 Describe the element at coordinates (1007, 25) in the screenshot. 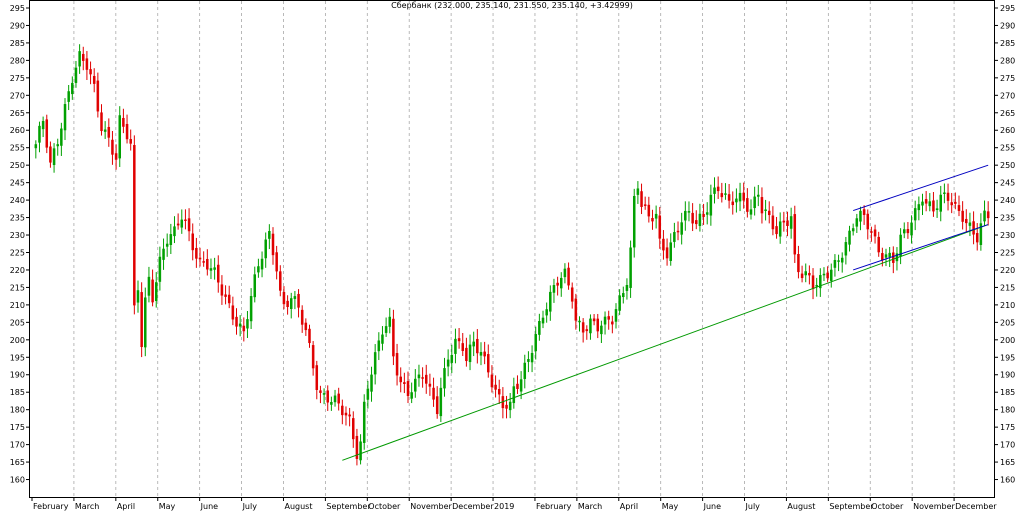

I see `y-tick-label-right: 290` at that location.